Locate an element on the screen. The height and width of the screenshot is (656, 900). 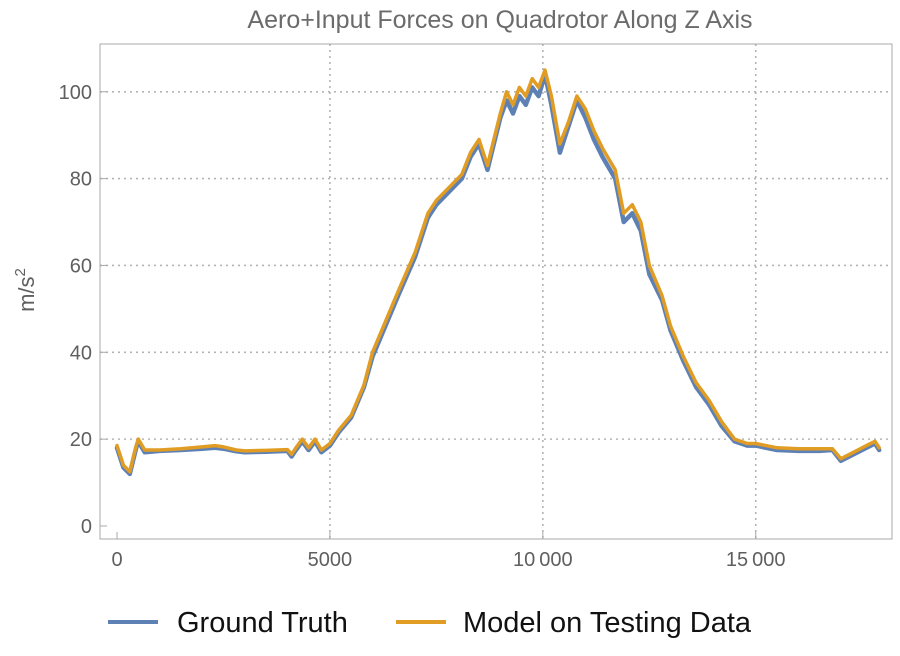
legend: Ground Truth Model on Testing Data is located at coordinates (430, 623).